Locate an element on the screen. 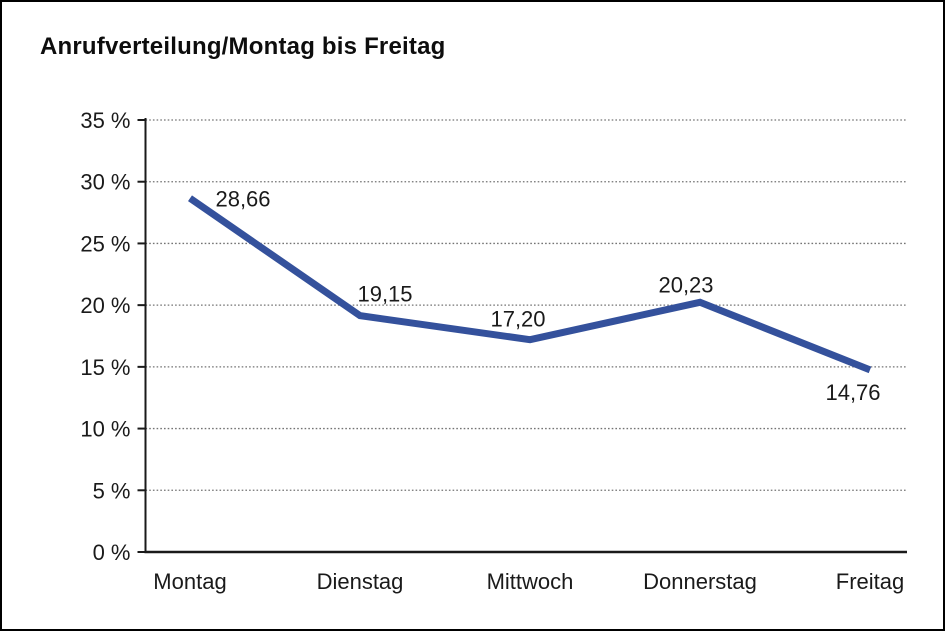  y-tick-label: 35 % is located at coordinates (105, 120).